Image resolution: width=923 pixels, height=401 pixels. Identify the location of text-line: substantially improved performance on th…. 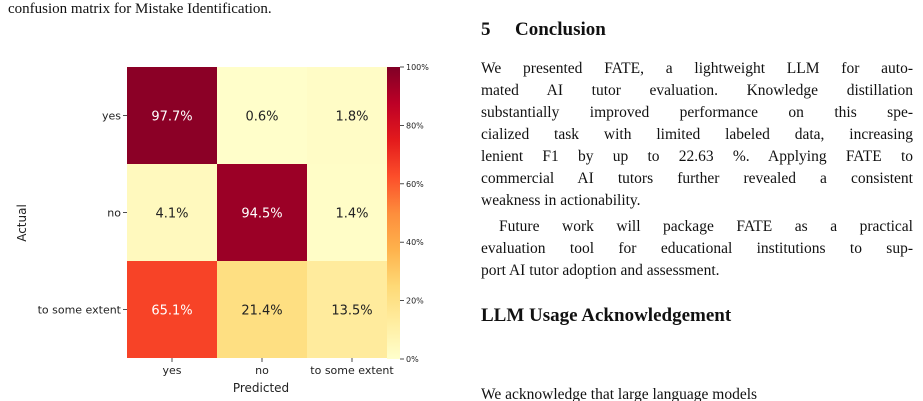
(697, 112).